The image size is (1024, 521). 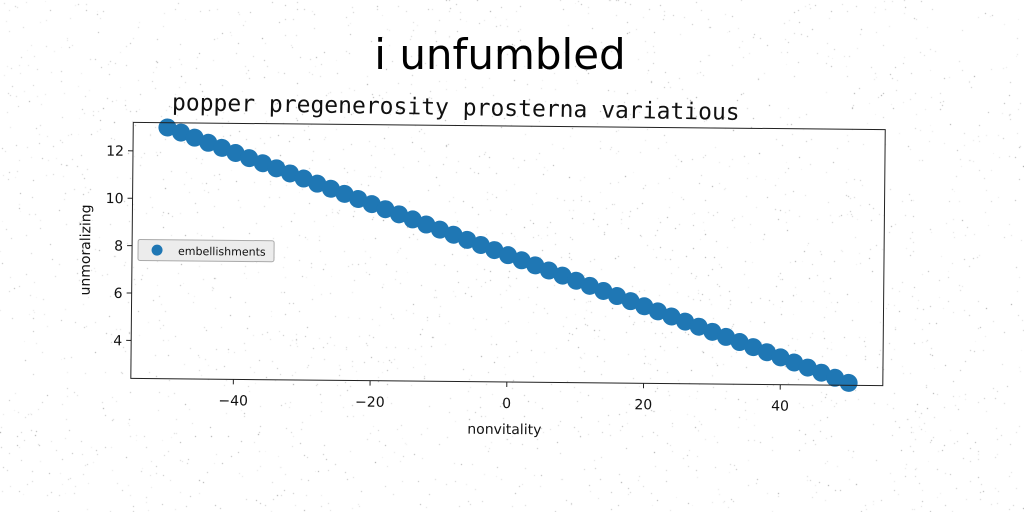 I want to click on y-tick-label: 12, so click(x=115, y=152).